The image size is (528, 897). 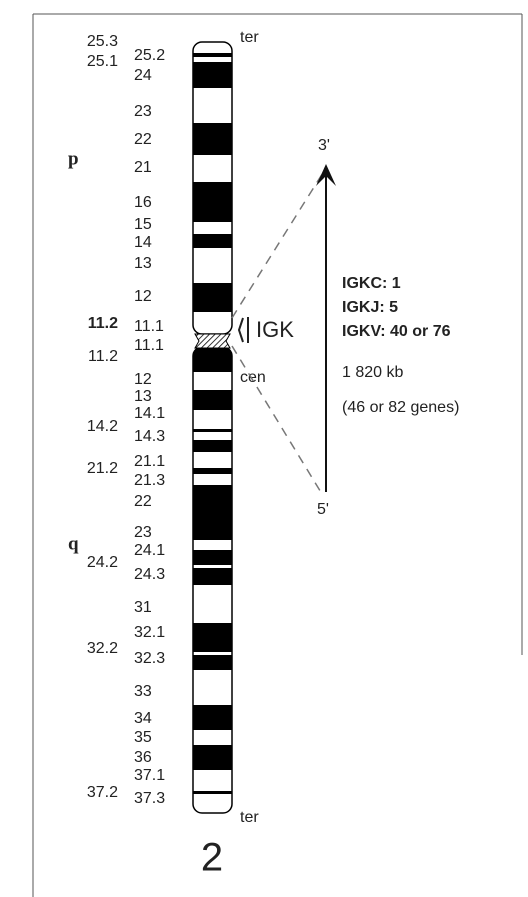 I want to click on band-label: 24, so click(x=143, y=75).